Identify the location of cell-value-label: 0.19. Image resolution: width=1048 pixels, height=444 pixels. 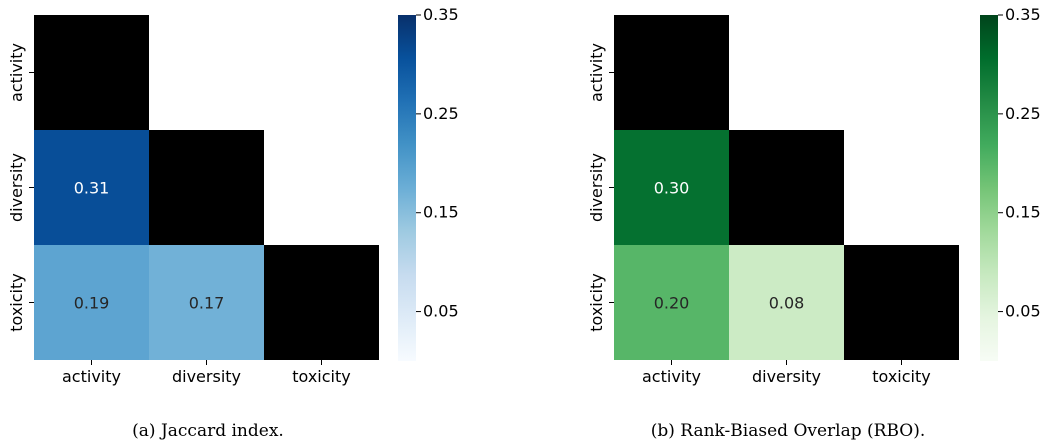
(92, 303).